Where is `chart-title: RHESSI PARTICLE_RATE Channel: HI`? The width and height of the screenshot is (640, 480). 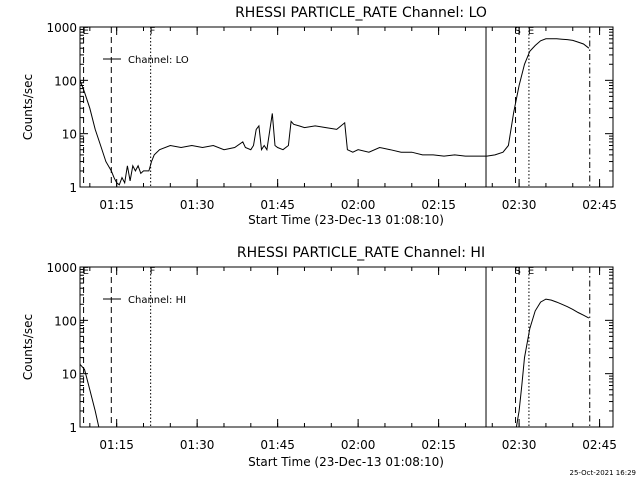 chart-title: RHESSI PARTICLE_RATE Channel: HI is located at coordinates (361, 253).